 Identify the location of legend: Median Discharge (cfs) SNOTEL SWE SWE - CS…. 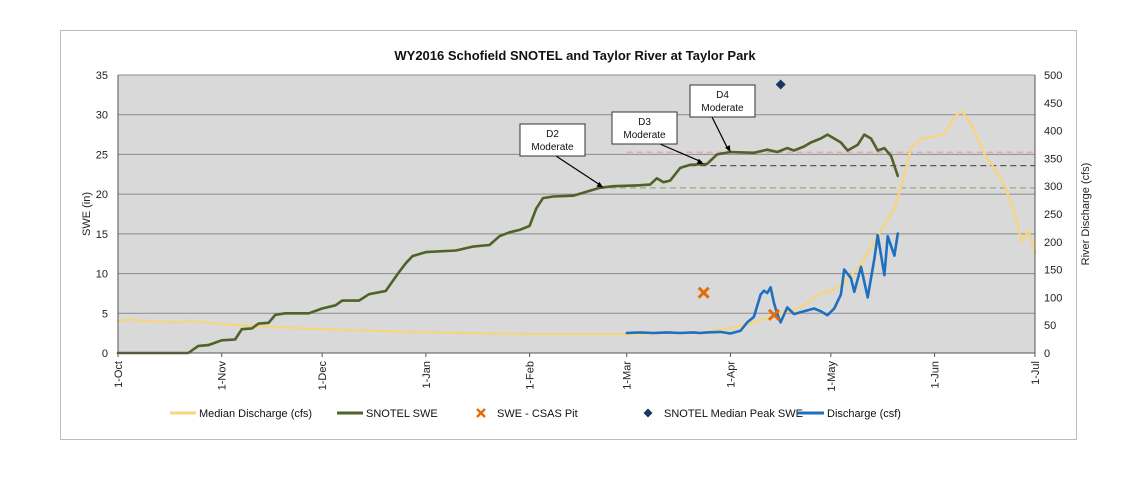
(535, 414).